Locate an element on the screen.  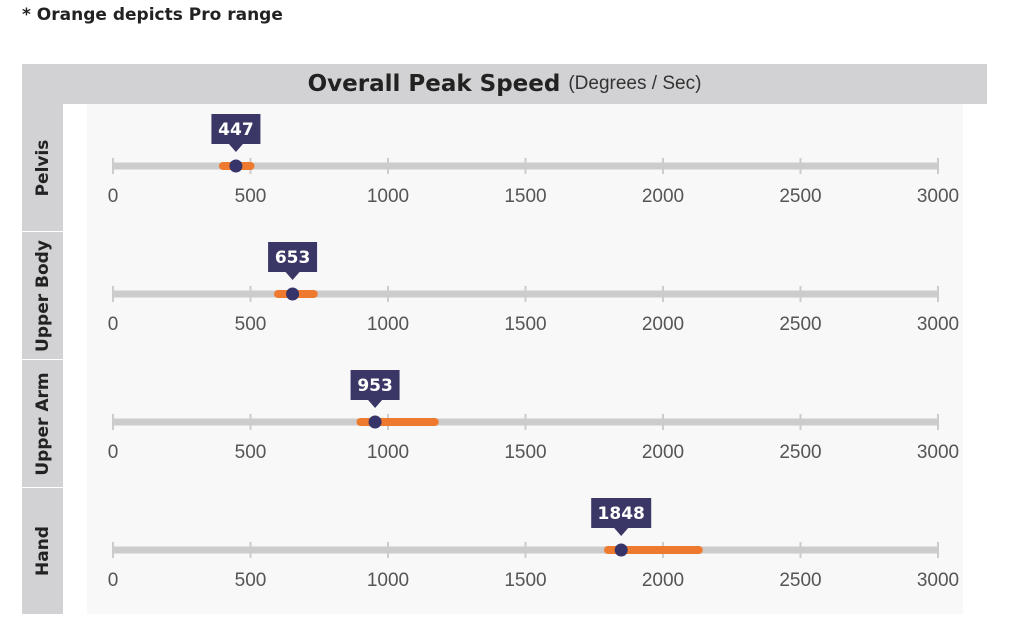
callout-pointer-hand is located at coordinates (621, 532).